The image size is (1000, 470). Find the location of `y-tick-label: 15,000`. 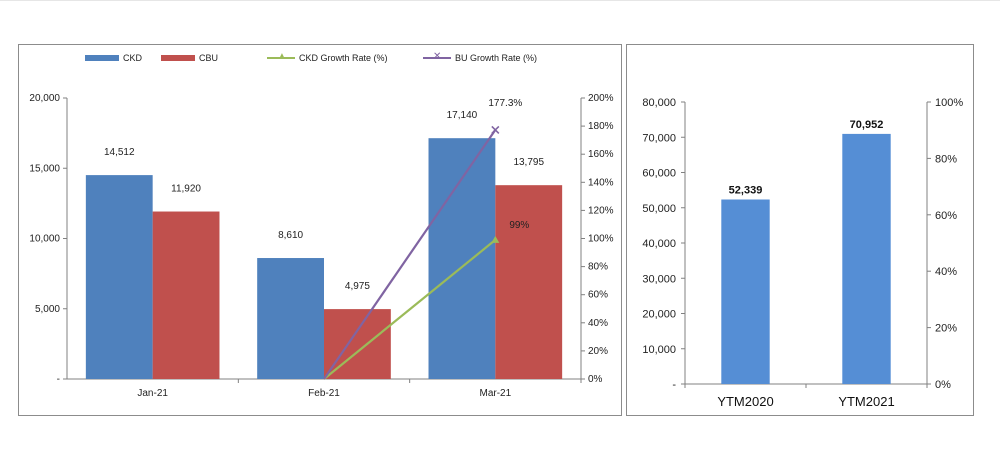

y-tick-label: 15,000 is located at coordinates (44, 168).